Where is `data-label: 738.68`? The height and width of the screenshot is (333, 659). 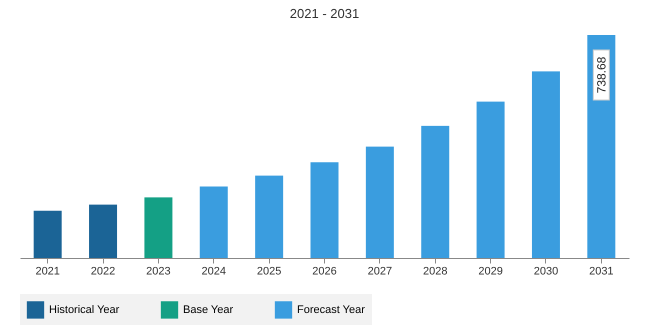
data-label: 738.68 is located at coordinates (601, 75).